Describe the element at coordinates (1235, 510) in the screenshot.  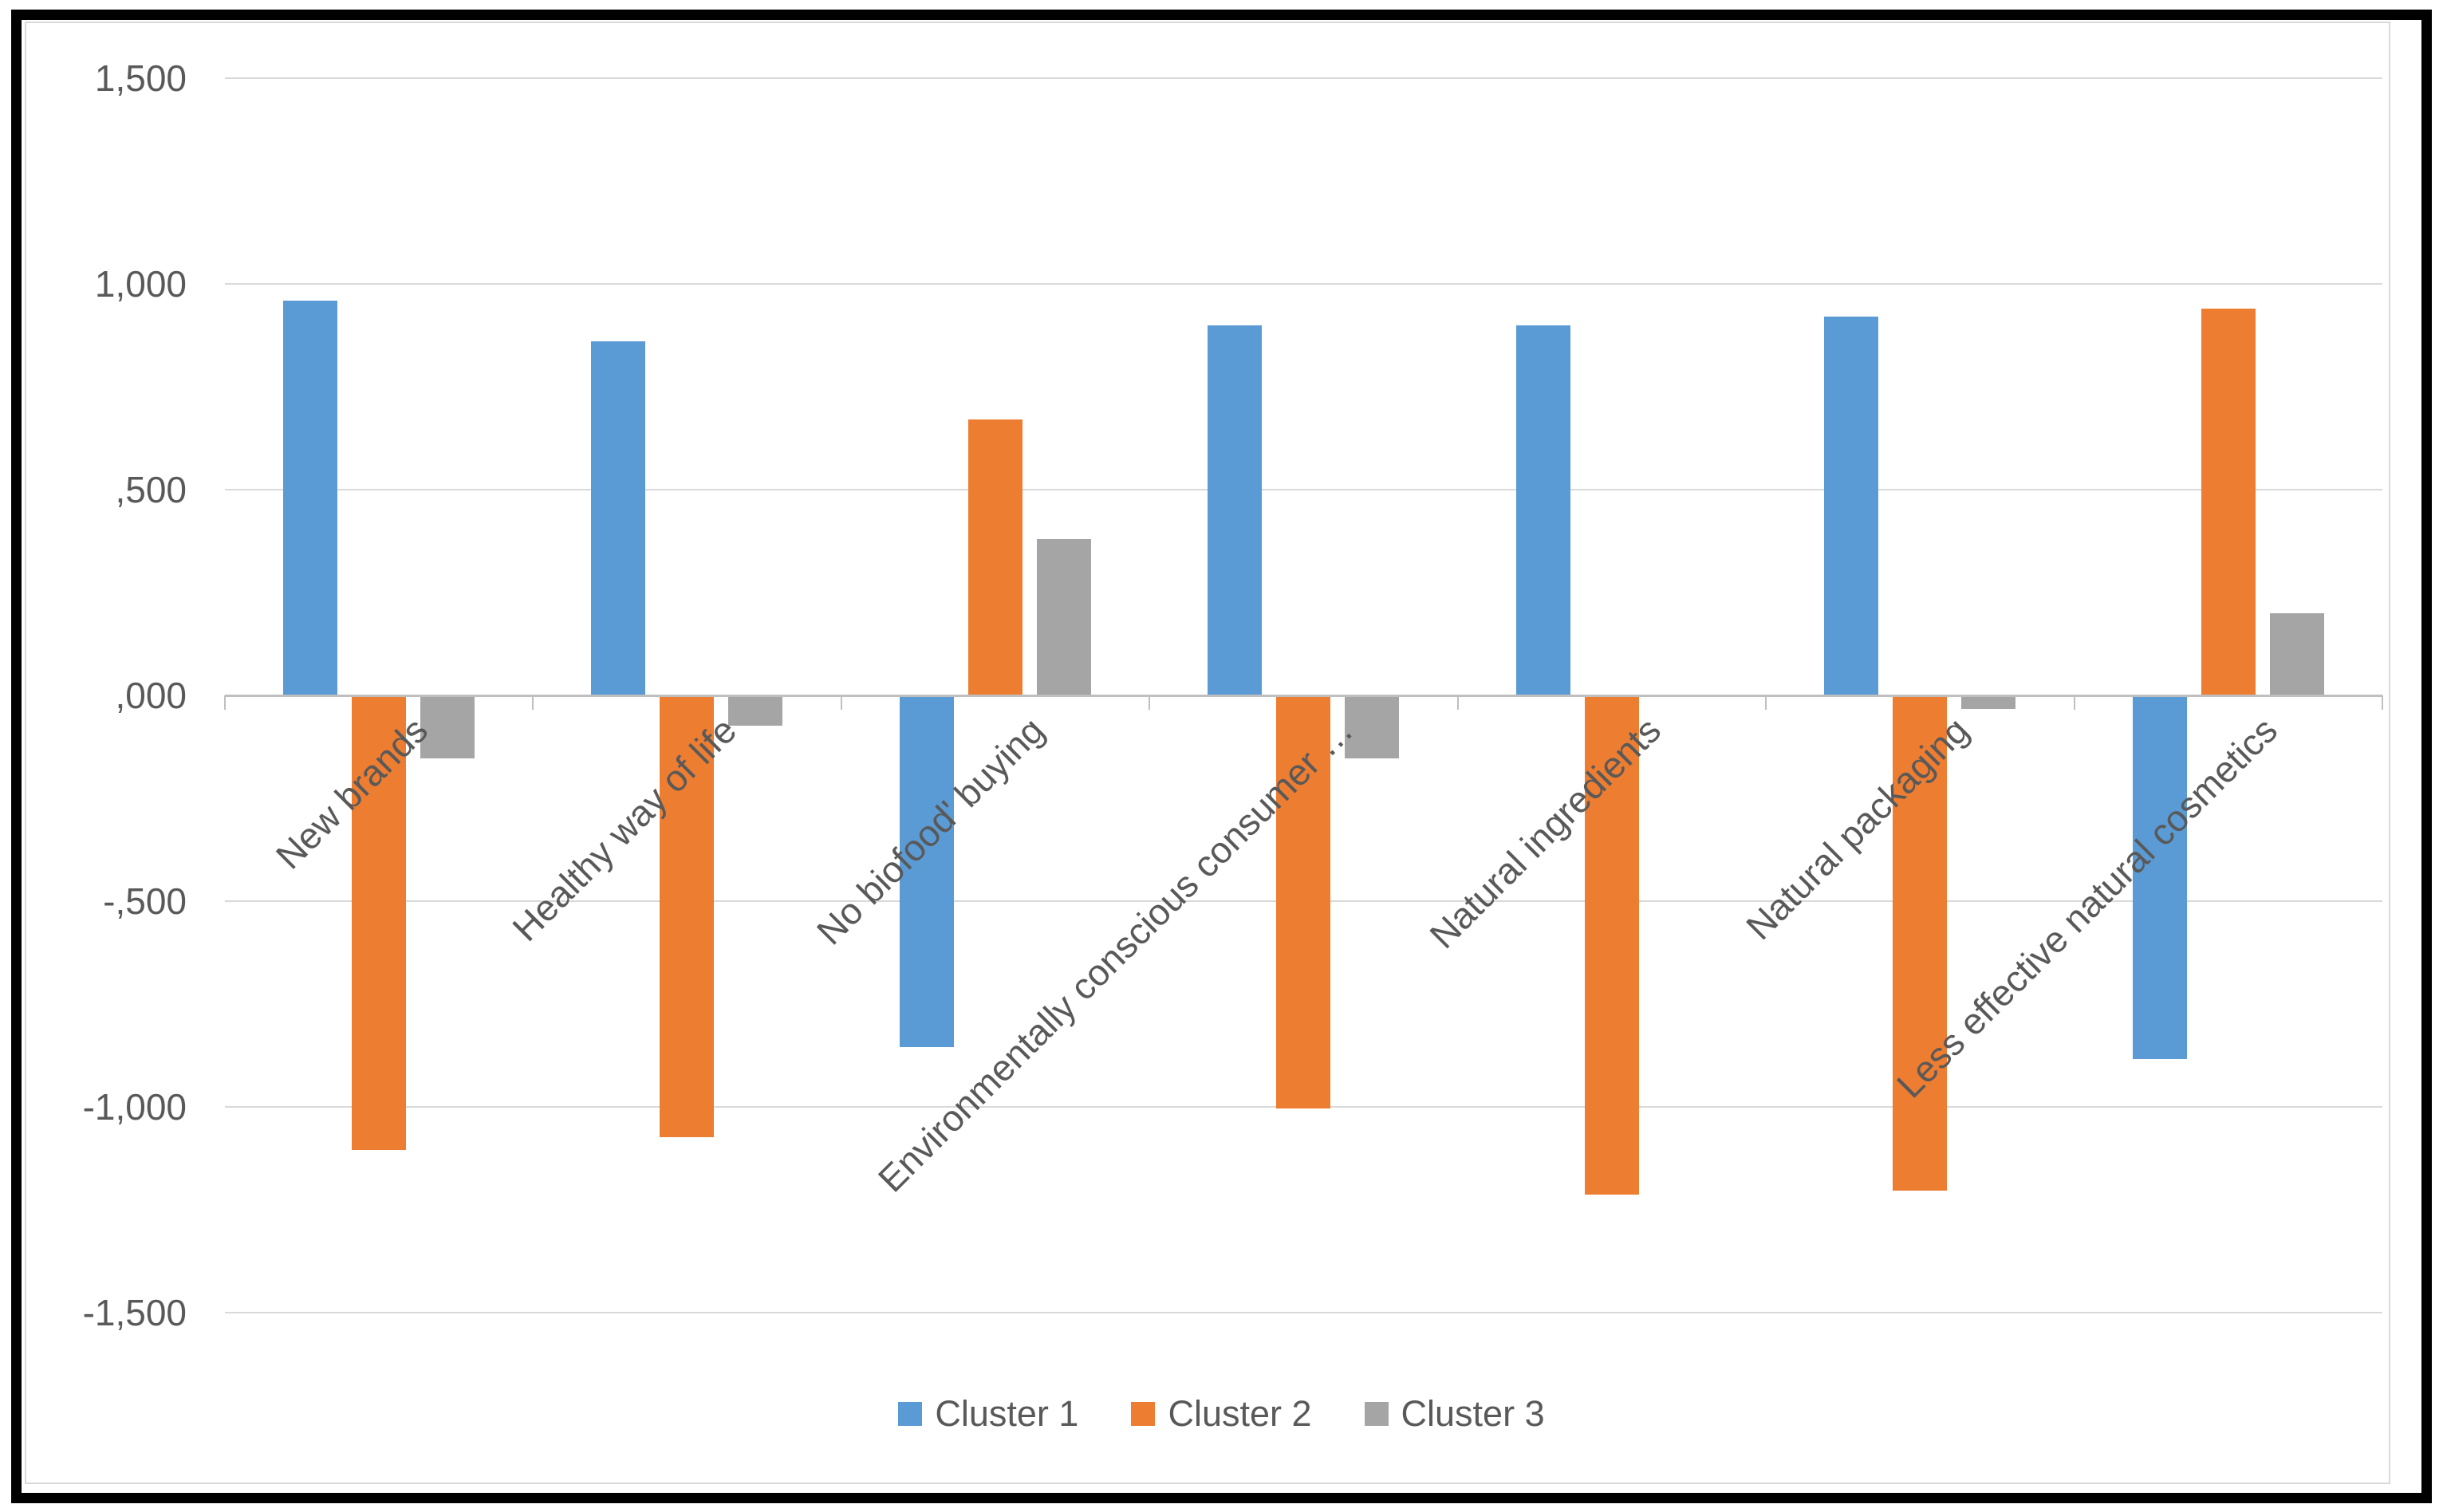
I see `bar-cluster-1-environmentally-conscious-consumer` at that location.